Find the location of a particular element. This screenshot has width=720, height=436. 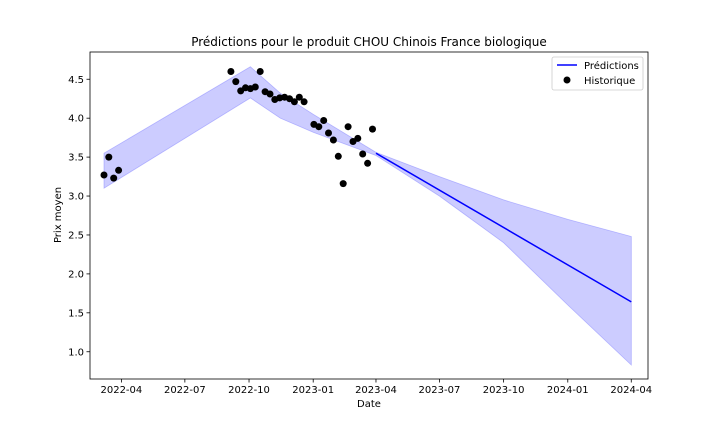

x-axis-label: Date is located at coordinates (369, 404).